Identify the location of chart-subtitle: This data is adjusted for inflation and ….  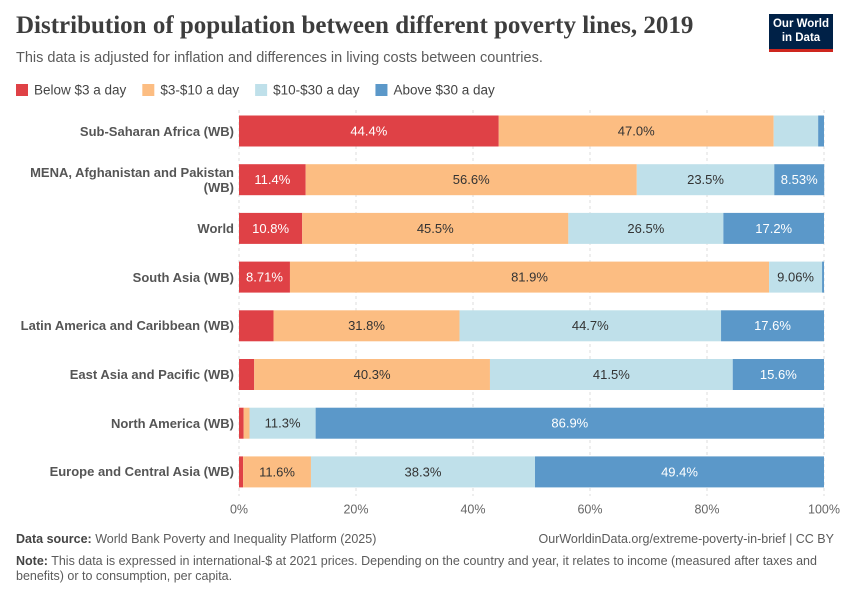
(279, 58).